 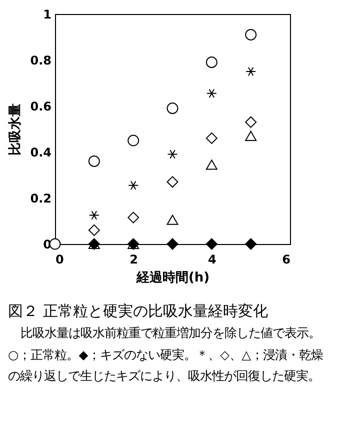 What do you see at coordinates (138, 311) in the screenshot?
I see `text: 図２ 正常粒と硬実の比吸水量経時変化` at bounding box center [138, 311].